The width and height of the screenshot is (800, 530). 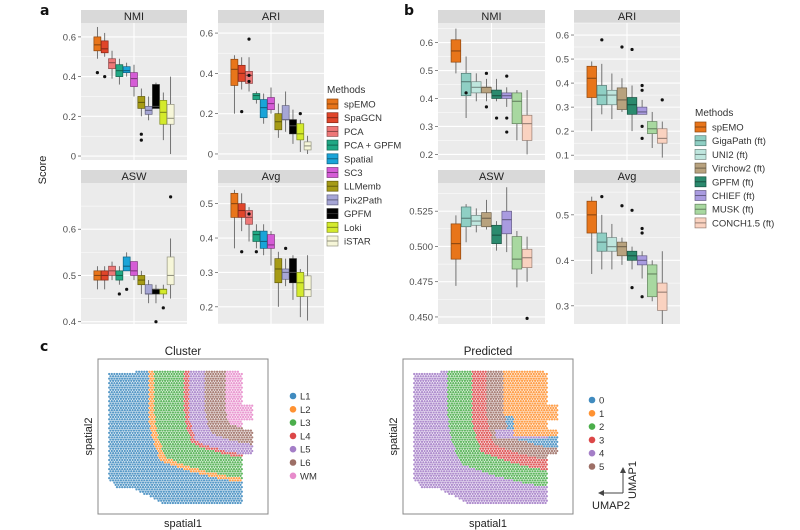 What do you see at coordinates (632, 106) in the screenshot?
I see `box-iqr` at bounding box center [632, 106].